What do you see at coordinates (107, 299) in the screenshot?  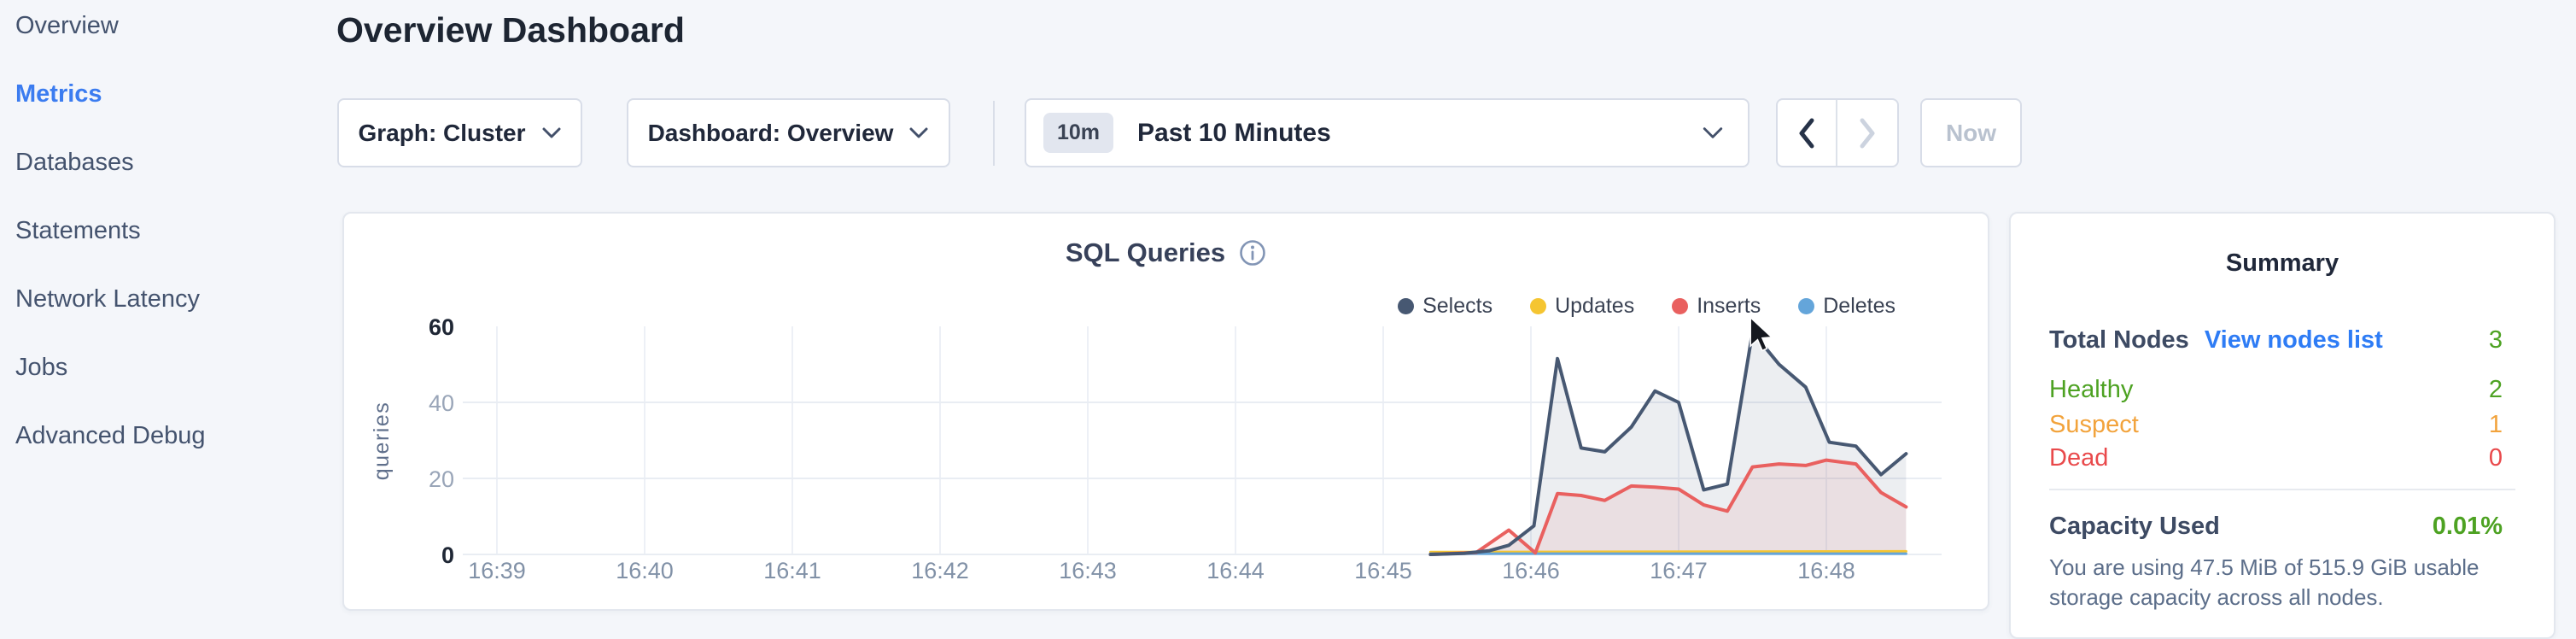 I see `sidebar-item-network-latency: Network Latency` at bounding box center [107, 299].